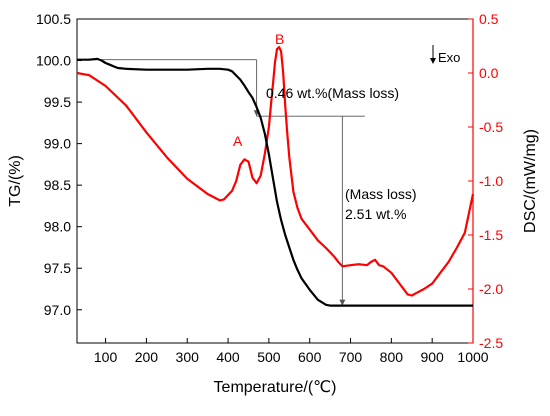  I want to click on y-left-tick-label: 98.0, so click(57, 227).